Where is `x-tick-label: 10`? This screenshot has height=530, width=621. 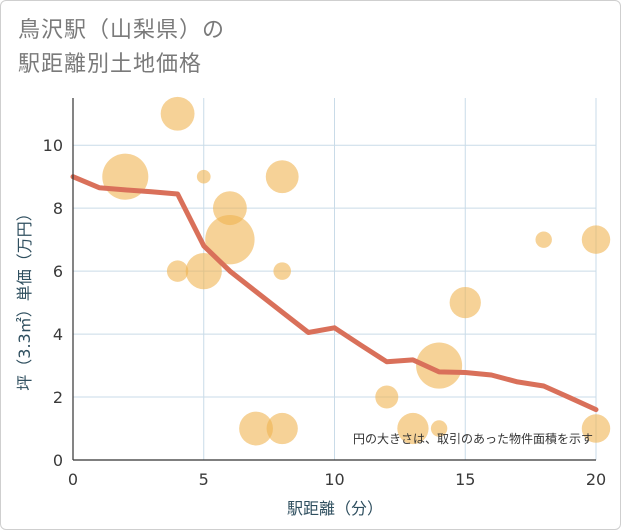 x-tick-label: 10 is located at coordinates (334, 479).